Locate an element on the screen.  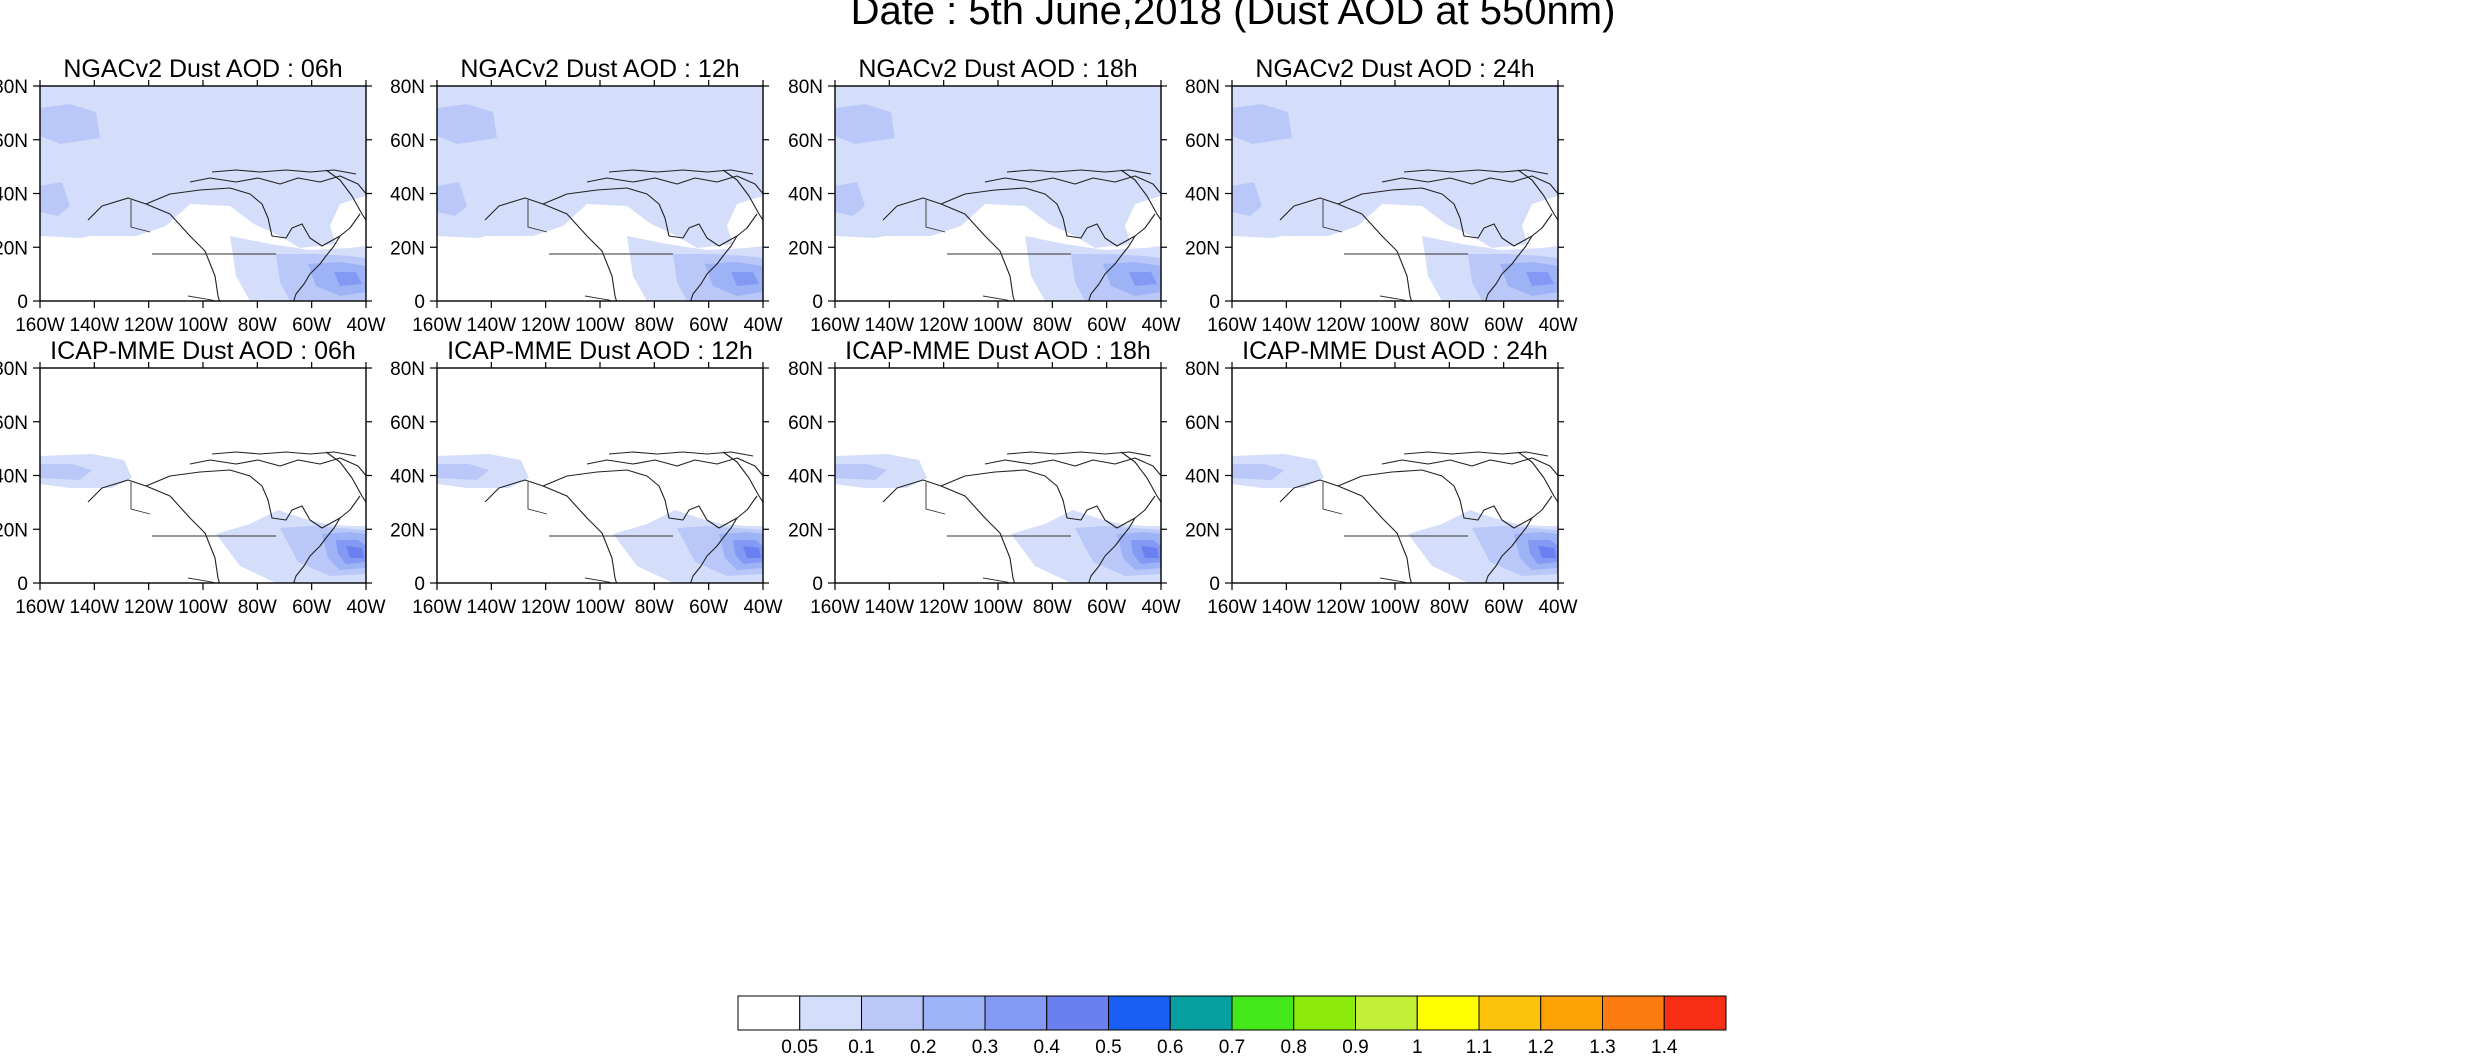
colorbar-label: 0.1 is located at coordinates (861, 1046).